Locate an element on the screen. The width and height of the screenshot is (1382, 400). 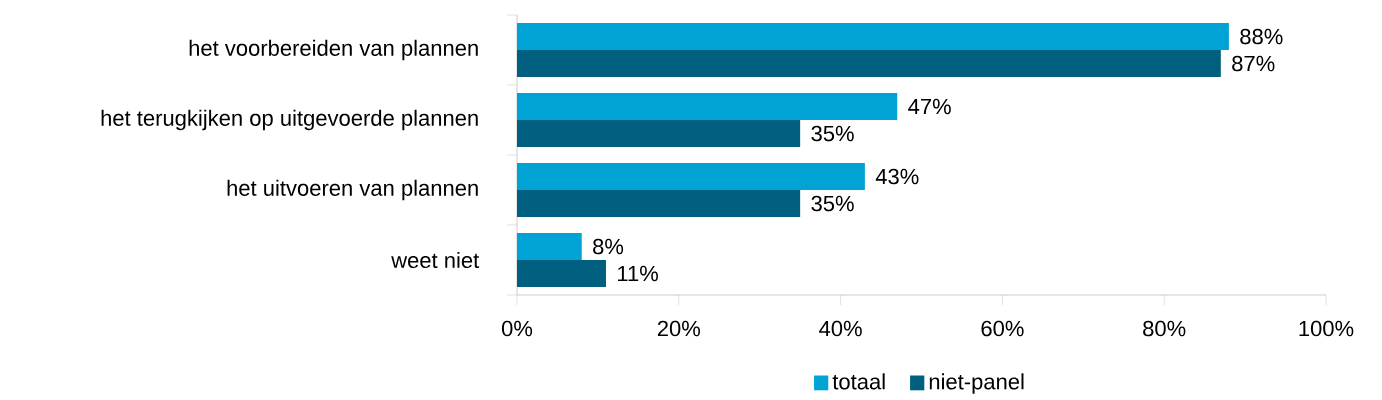
data-label: 88% is located at coordinates (1261, 36).